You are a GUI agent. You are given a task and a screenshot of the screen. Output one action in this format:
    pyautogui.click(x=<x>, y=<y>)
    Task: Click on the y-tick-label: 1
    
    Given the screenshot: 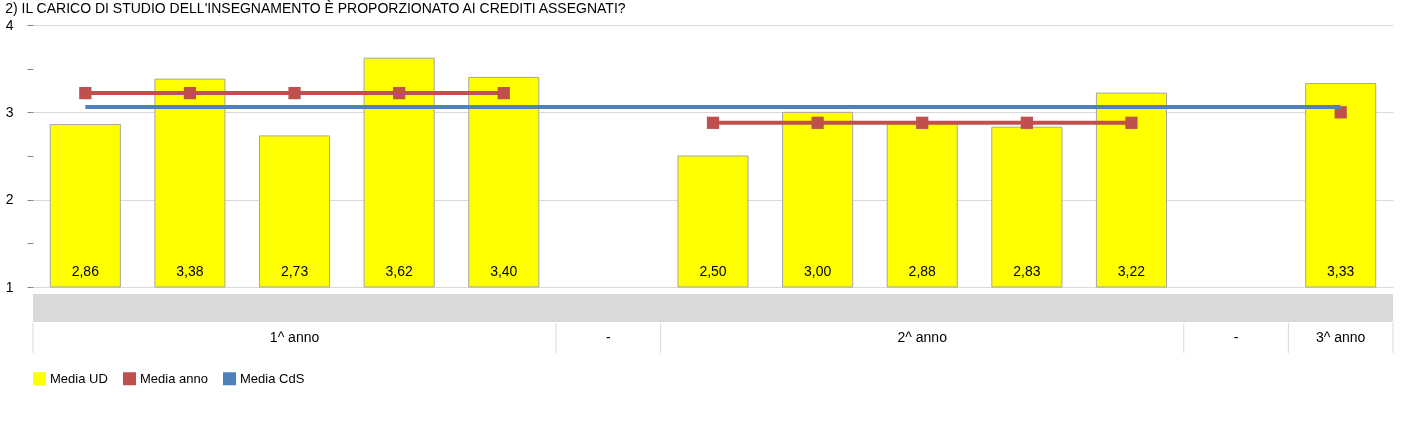 What is the action you would take?
    pyautogui.click(x=9, y=286)
    